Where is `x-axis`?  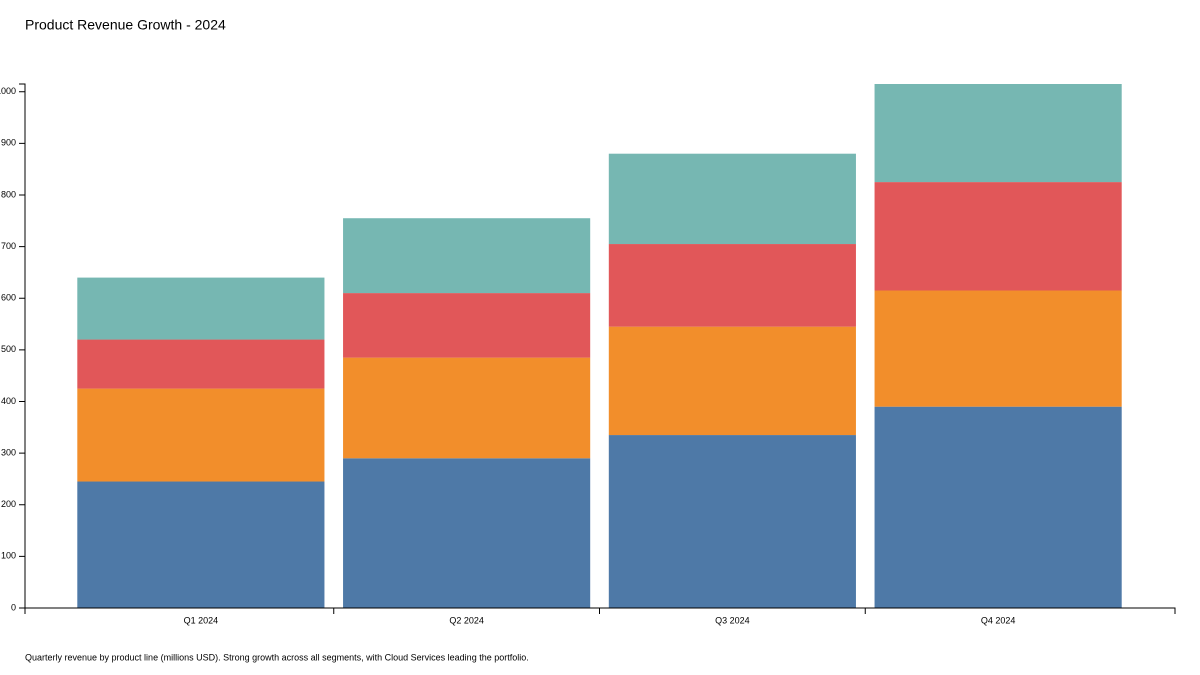 x-axis is located at coordinates (600, 610).